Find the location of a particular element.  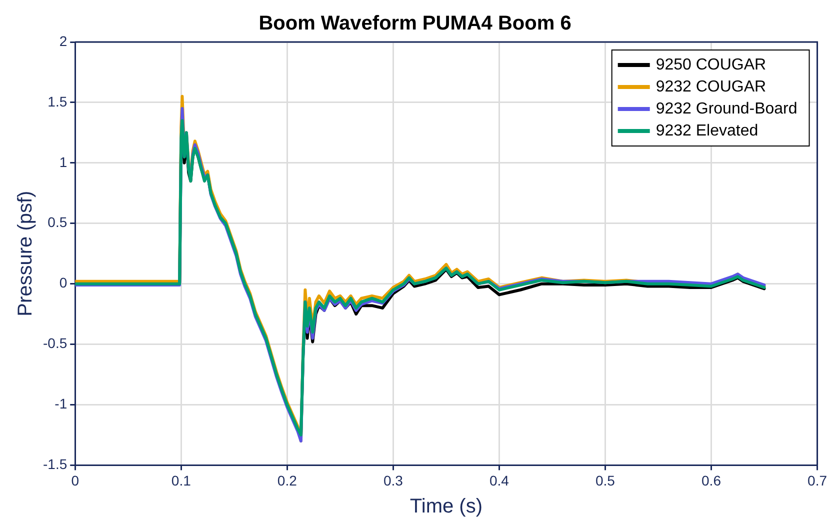

y-axis-title: Pressure (psf) is located at coordinates (25, 253).